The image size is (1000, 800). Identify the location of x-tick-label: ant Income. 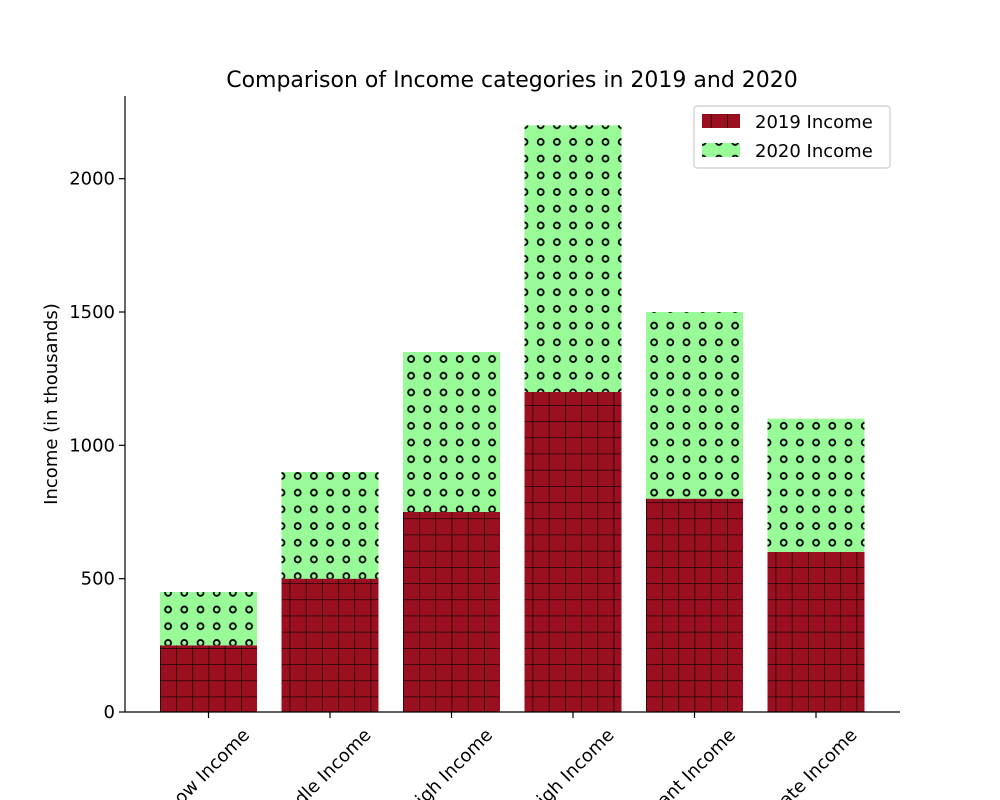
(696, 762).